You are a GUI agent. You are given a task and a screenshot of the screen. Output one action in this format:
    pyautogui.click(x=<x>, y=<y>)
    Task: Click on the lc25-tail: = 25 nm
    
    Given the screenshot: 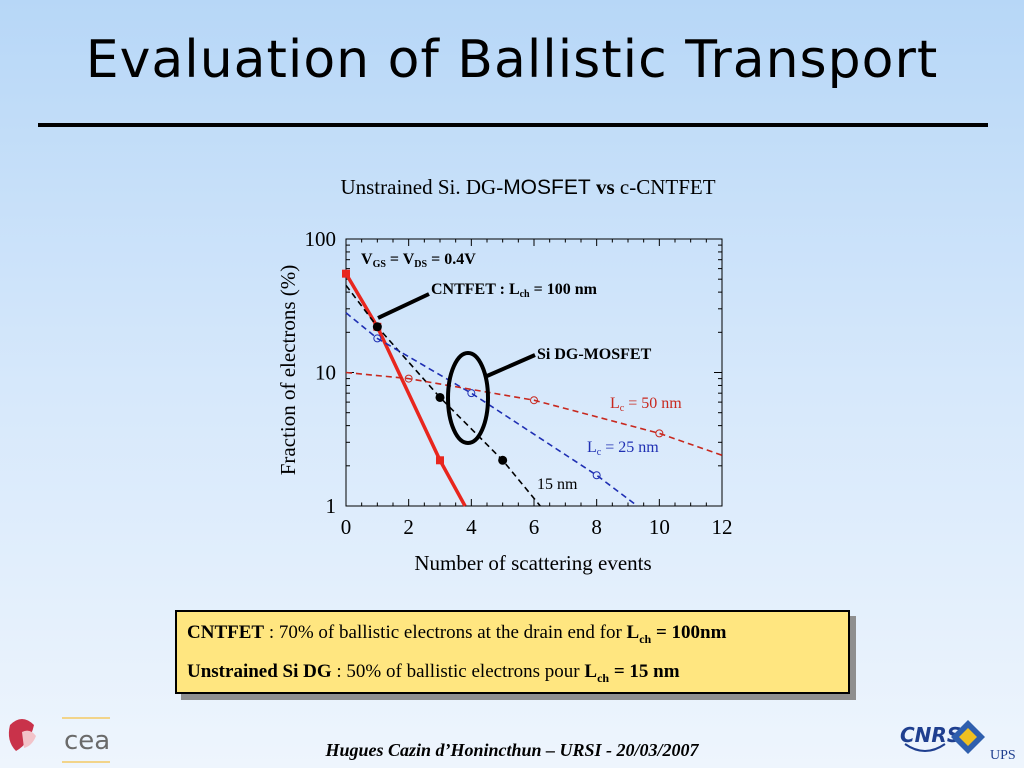 What is the action you would take?
    pyautogui.click(x=630, y=447)
    